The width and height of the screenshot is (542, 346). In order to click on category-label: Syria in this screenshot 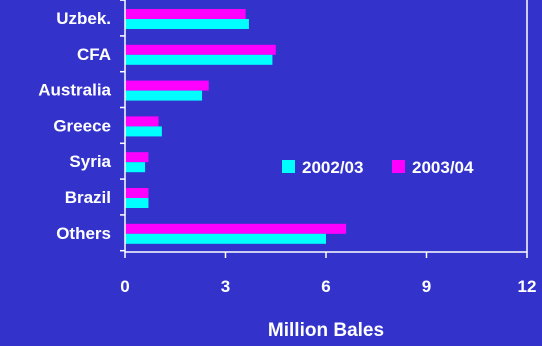, I will do `click(90, 161)`.